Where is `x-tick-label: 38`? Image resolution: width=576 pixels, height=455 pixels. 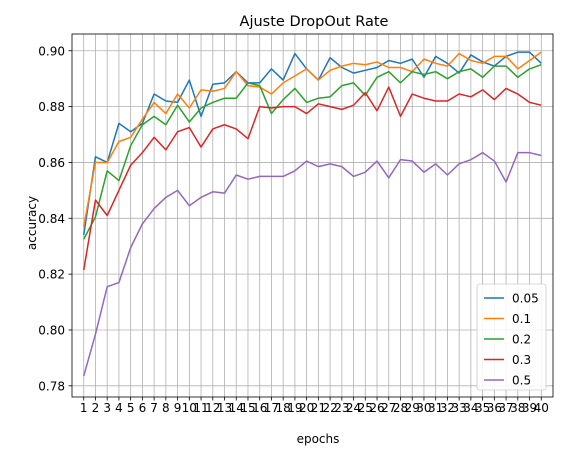
x-tick-label: 38 is located at coordinates (517, 408).